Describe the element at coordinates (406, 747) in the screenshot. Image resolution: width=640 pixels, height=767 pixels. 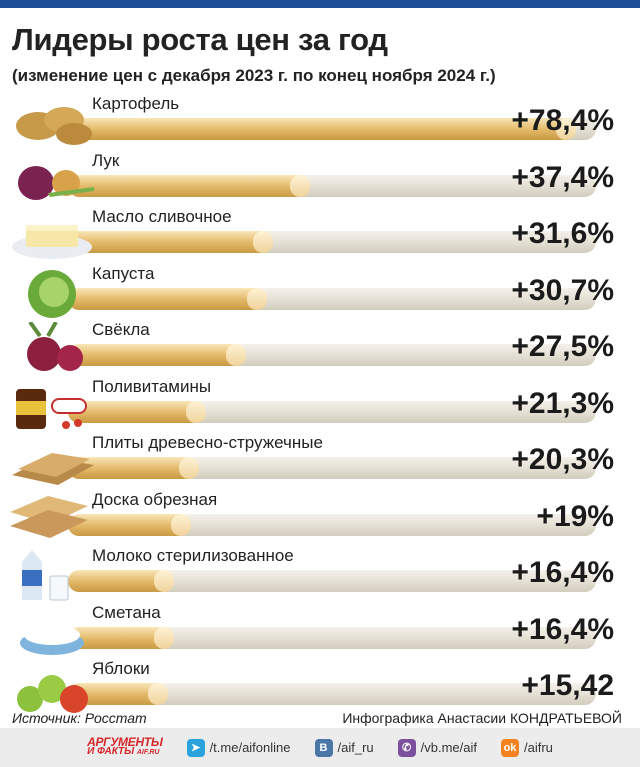
I see `viber-icon: ✆` at that location.